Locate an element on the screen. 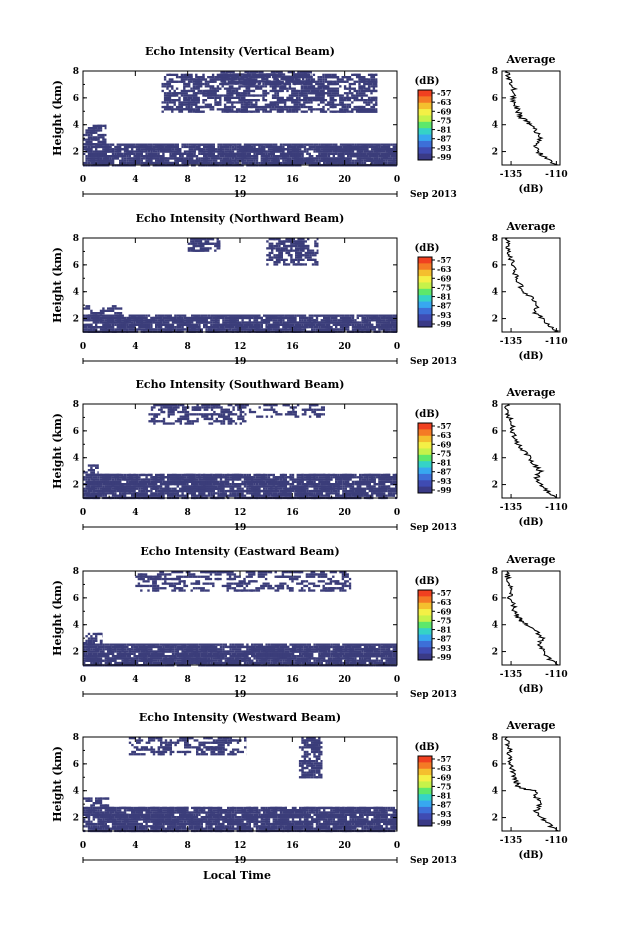 This screenshot has width=617, height=929. date-label: 19 is located at coordinates (240, 195).